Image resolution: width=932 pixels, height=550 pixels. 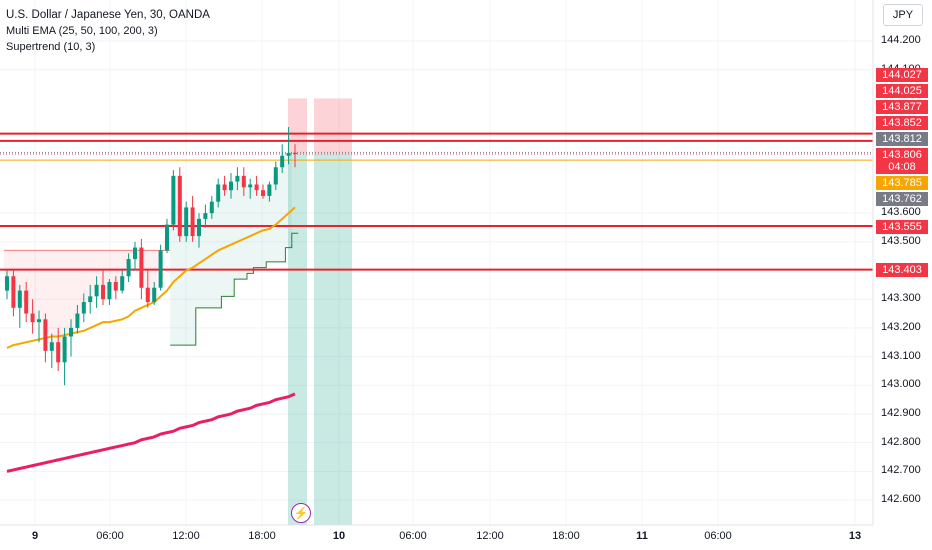 What do you see at coordinates (902, 75) in the screenshot?
I see `price-label: 144.027` at bounding box center [902, 75].